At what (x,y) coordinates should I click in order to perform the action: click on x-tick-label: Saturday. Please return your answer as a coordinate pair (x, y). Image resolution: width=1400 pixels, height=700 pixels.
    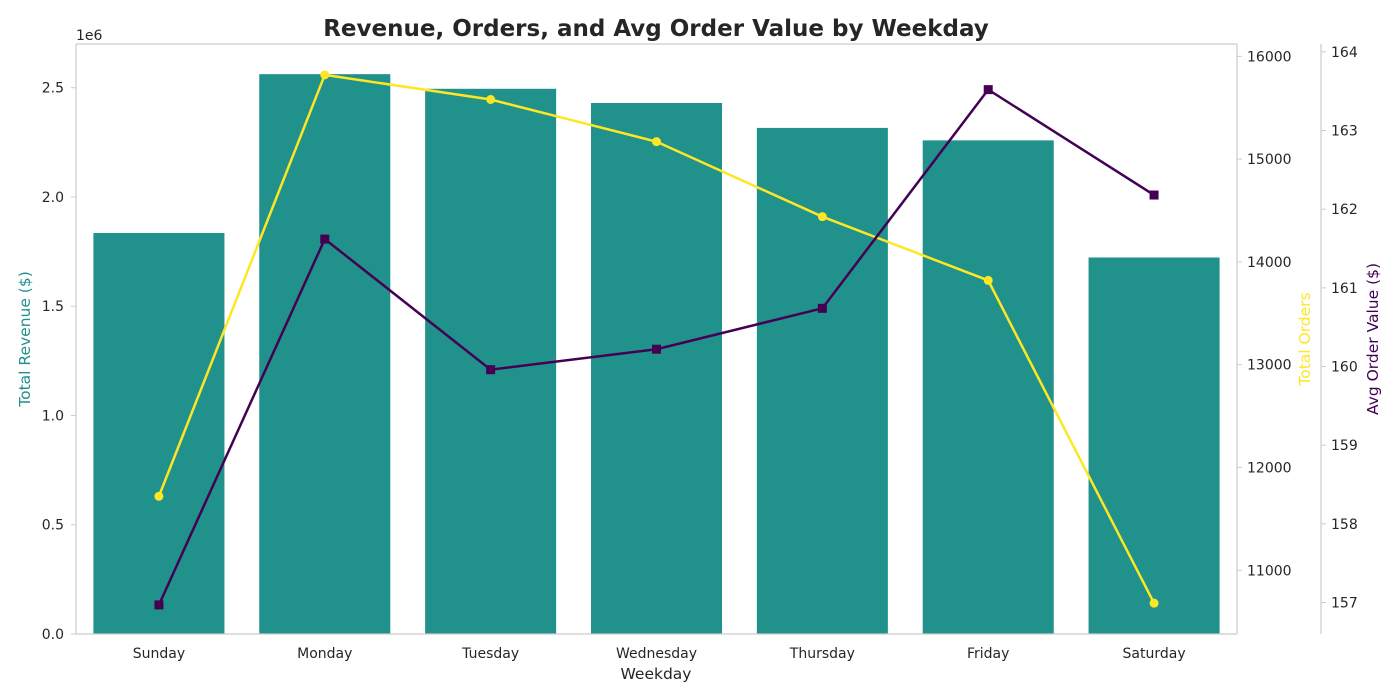
    Looking at the image, I should click on (1154, 654).